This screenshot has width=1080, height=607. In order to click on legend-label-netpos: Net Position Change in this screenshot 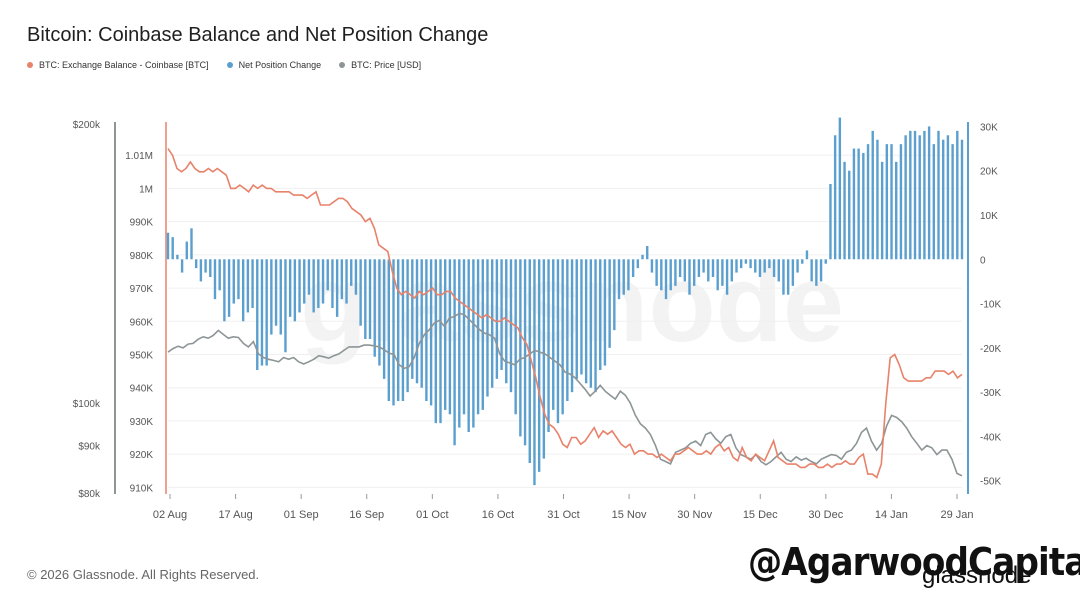, I will do `click(280, 65)`.